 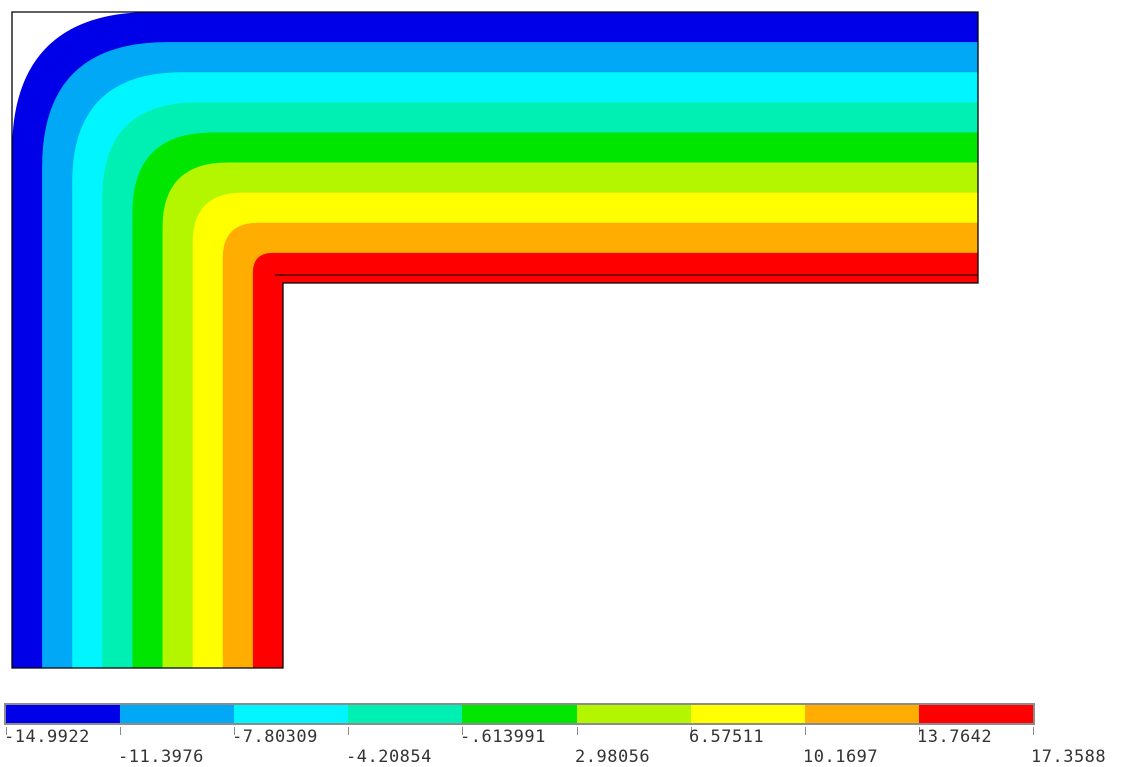 What do you see at coordinates (955, 737) in the screenshot?
I see `legend-tick-label: 13.7642` at bounding box center [955, 737].